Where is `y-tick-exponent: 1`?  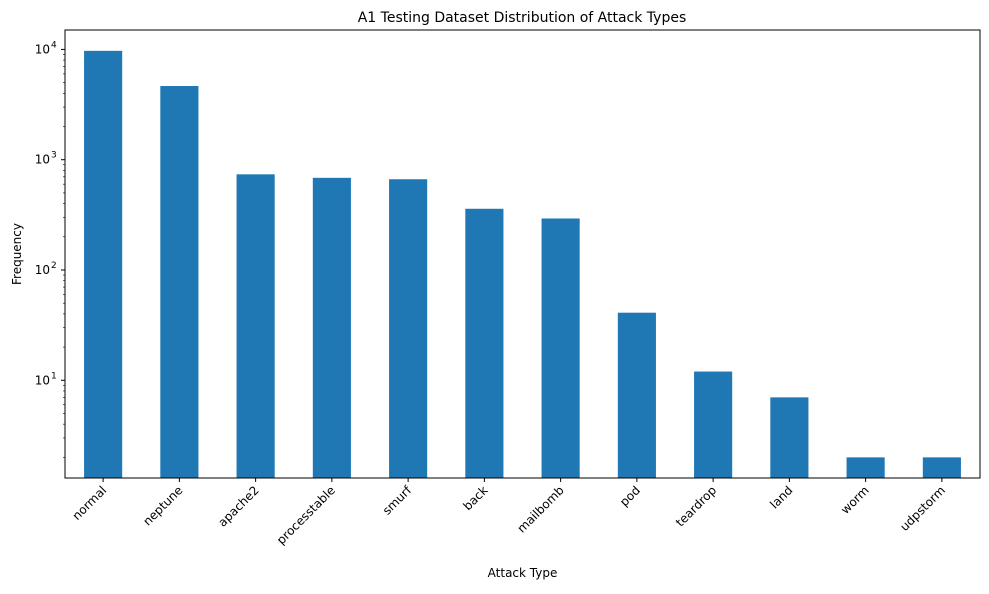
y-tick-exponent: 1 is located at coordinates (54, 376).